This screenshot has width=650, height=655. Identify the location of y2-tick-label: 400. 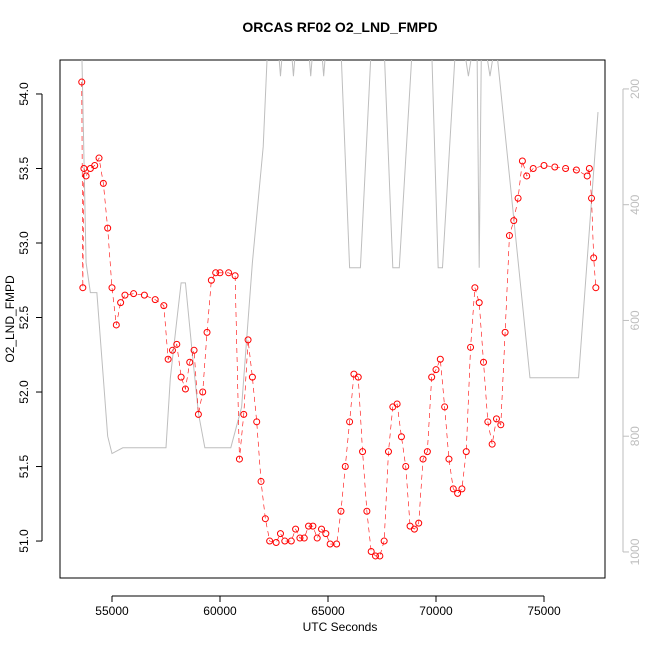
(635, 204).